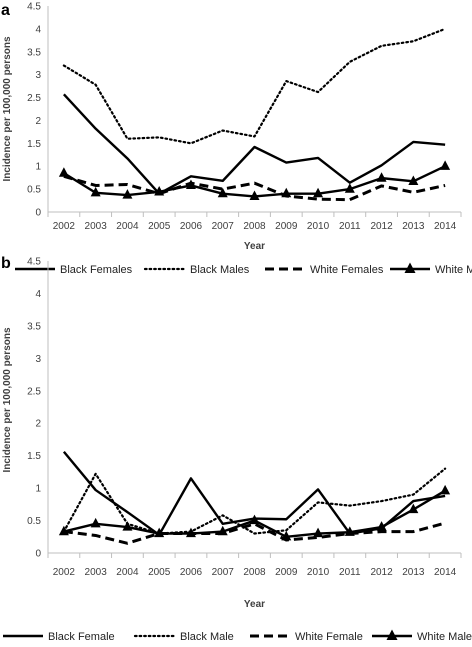 This screenshot has height=647, width=472. I want to click on series-black-males, so click(254, 86).